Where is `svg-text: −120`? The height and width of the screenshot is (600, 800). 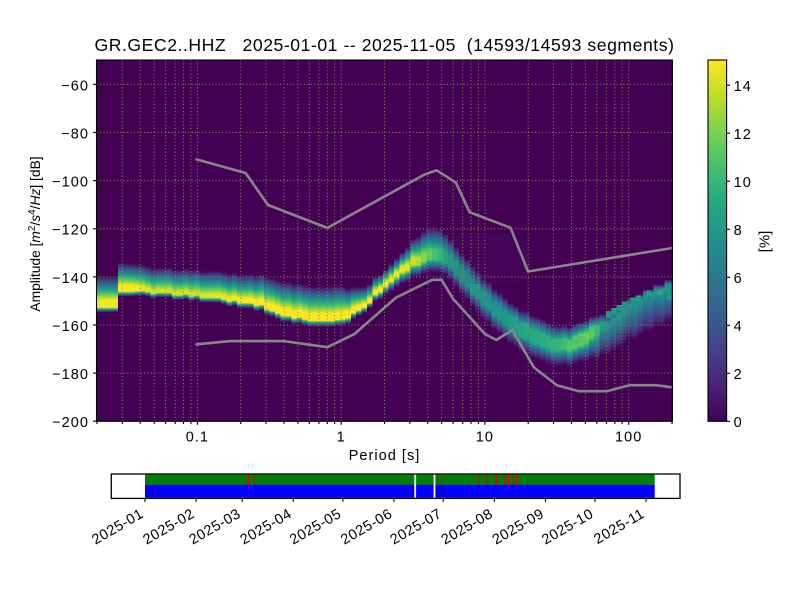 svg-text: −120 is located at coordinates (70, 231).